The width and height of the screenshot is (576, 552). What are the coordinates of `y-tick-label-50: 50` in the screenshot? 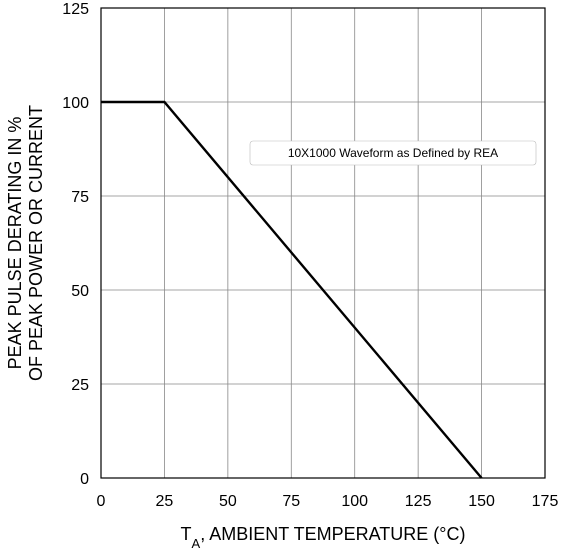 It's located at (80, 291).